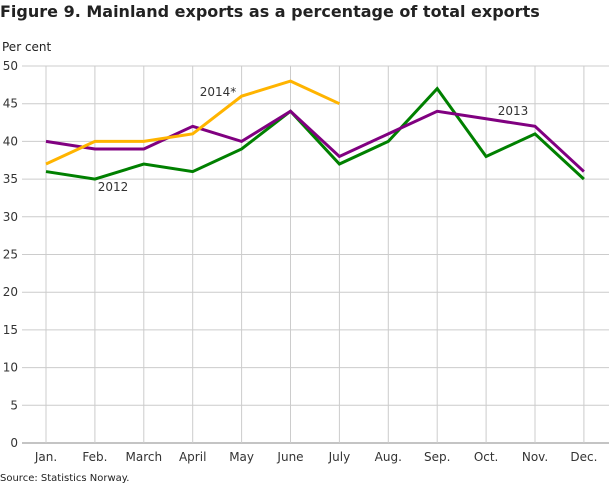 The image size is (610, 488). Describe the element at coordinates (14, 405) in the screenshot. I see `y-tick-label: 5` at that location.